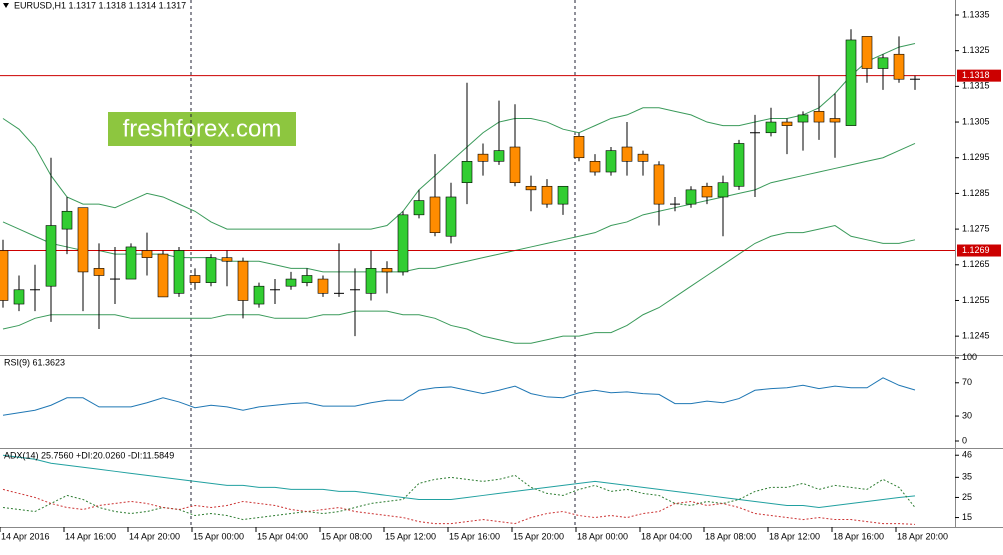 The height and width of the screenshot is (555, 1003). What do you see at coordinates (25, 536) in the screenshot?
I see `x-tick-label: 14 Apr 2016` at bounding box center [25, 536].